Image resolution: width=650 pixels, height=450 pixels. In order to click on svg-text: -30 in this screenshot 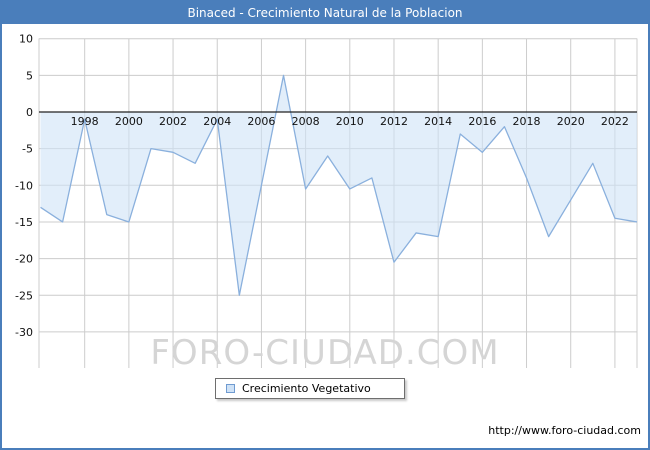, I will do `click(24, 332)`.